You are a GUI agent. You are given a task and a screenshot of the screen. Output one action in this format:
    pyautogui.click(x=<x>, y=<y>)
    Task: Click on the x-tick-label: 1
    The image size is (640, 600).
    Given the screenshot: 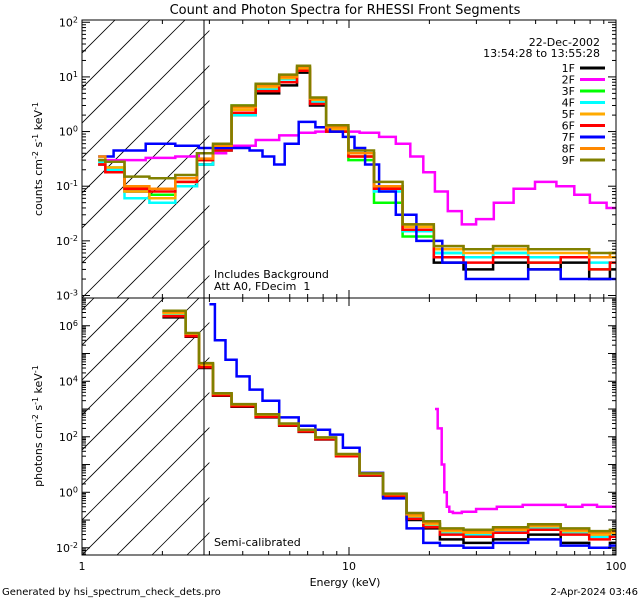 What is the action you would take?
    pyautogui.click(x=82, y=566)
    